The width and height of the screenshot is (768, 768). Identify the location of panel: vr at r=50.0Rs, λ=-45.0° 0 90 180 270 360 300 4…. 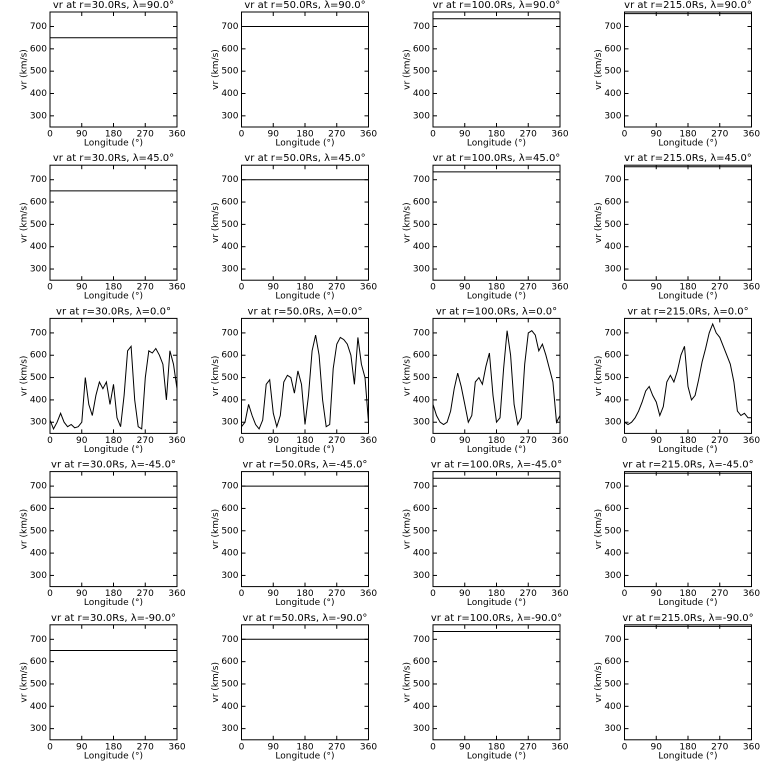
(294, 534).